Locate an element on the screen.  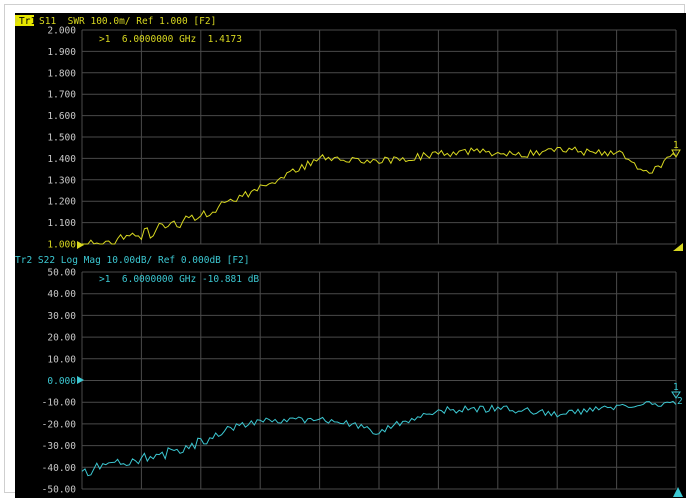
trace2-marker-triangle-icon is located at coordinates (676, 395).